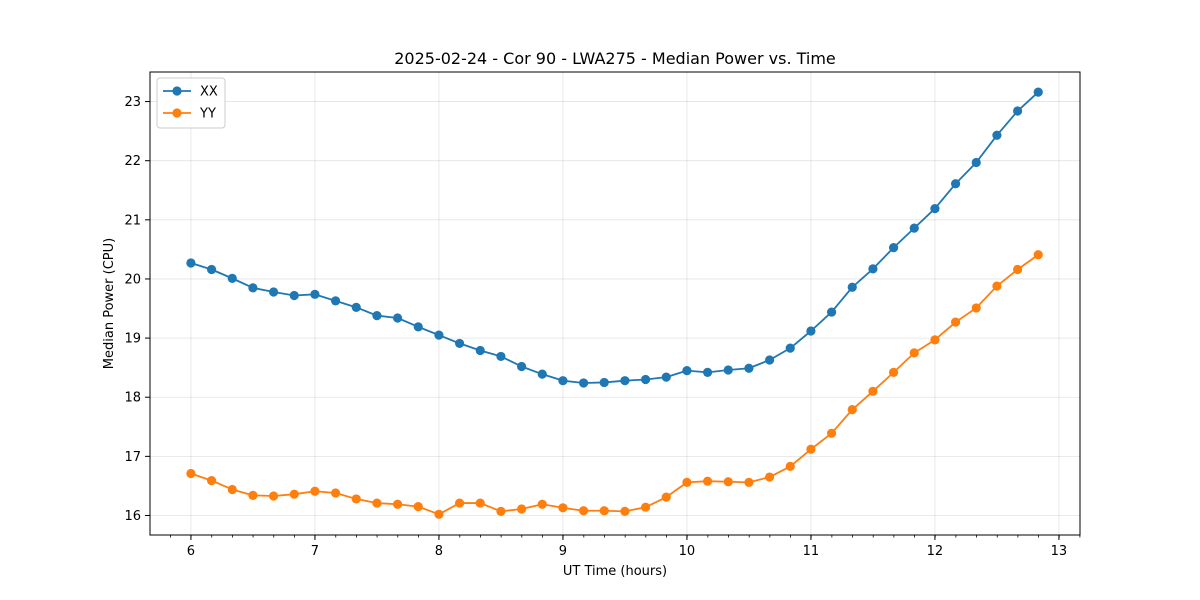 This screenshot has width=1200, height=600. Describe the element at coordinates (811, 551) in the screenshot. I see `x-tick-label: 11` at that location.